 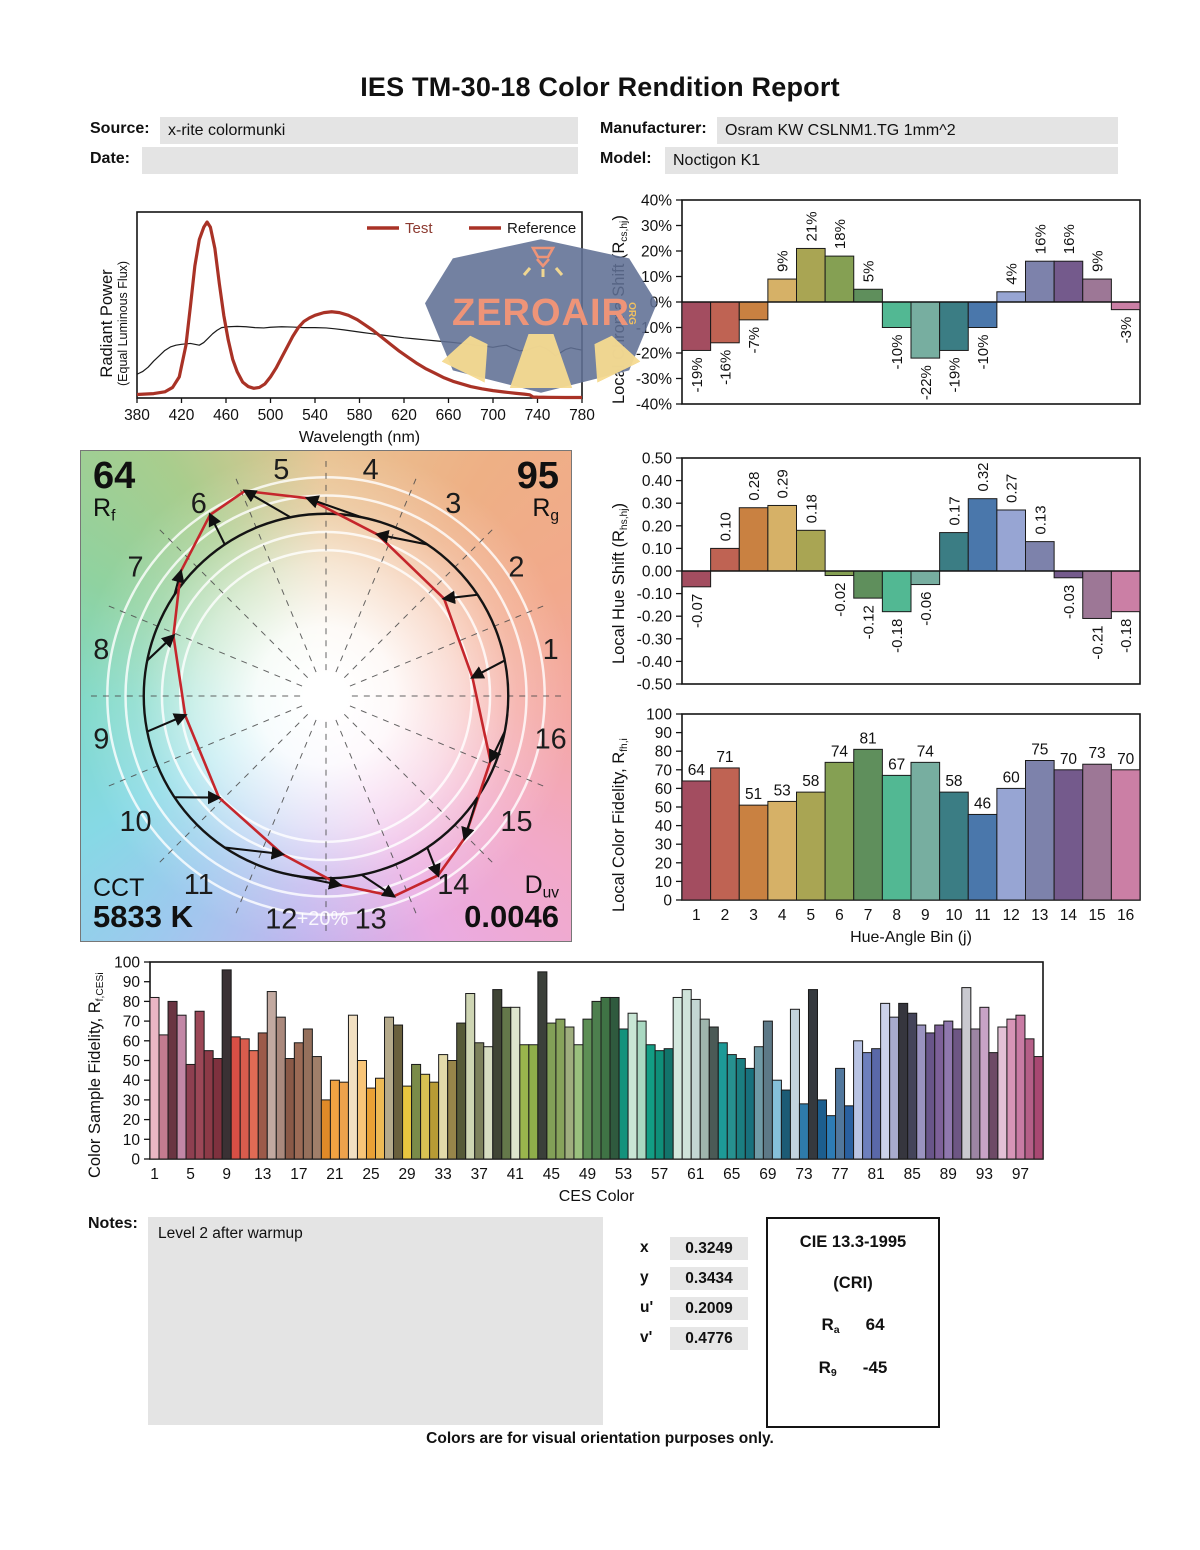 I want to click on y-tick-label: -30%, so click(x=654, y=379).